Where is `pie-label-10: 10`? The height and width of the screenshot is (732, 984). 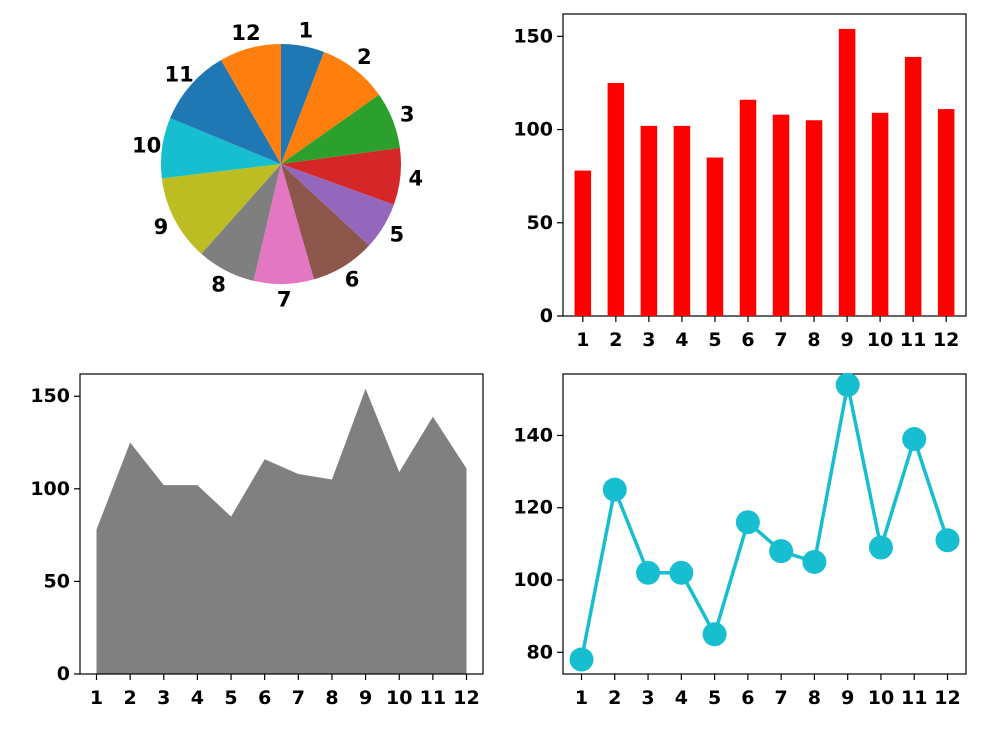
pie-label-10: 10 is located at coordinates (146, 146).